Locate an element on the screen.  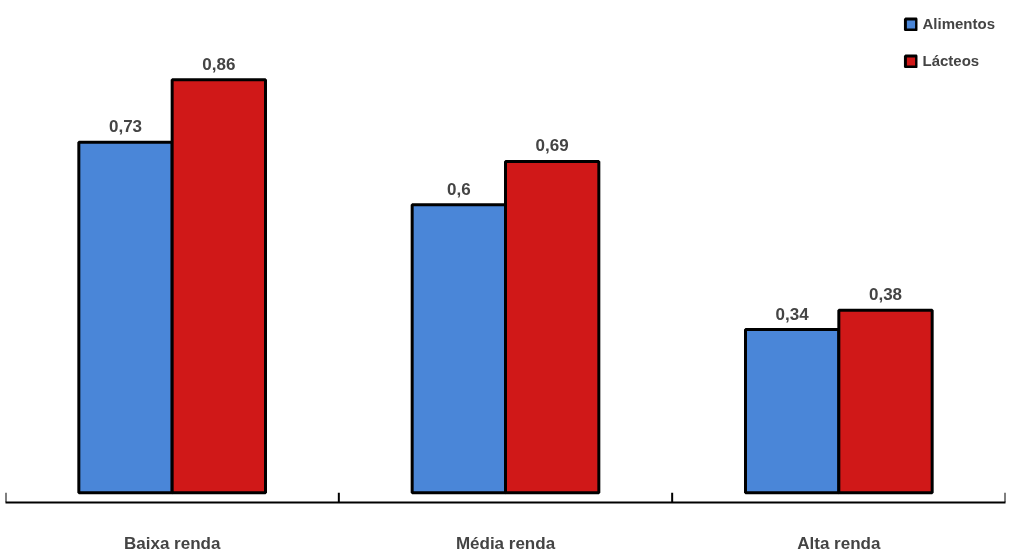
legend-label: Alimentos is located at coordinates (958, 23).